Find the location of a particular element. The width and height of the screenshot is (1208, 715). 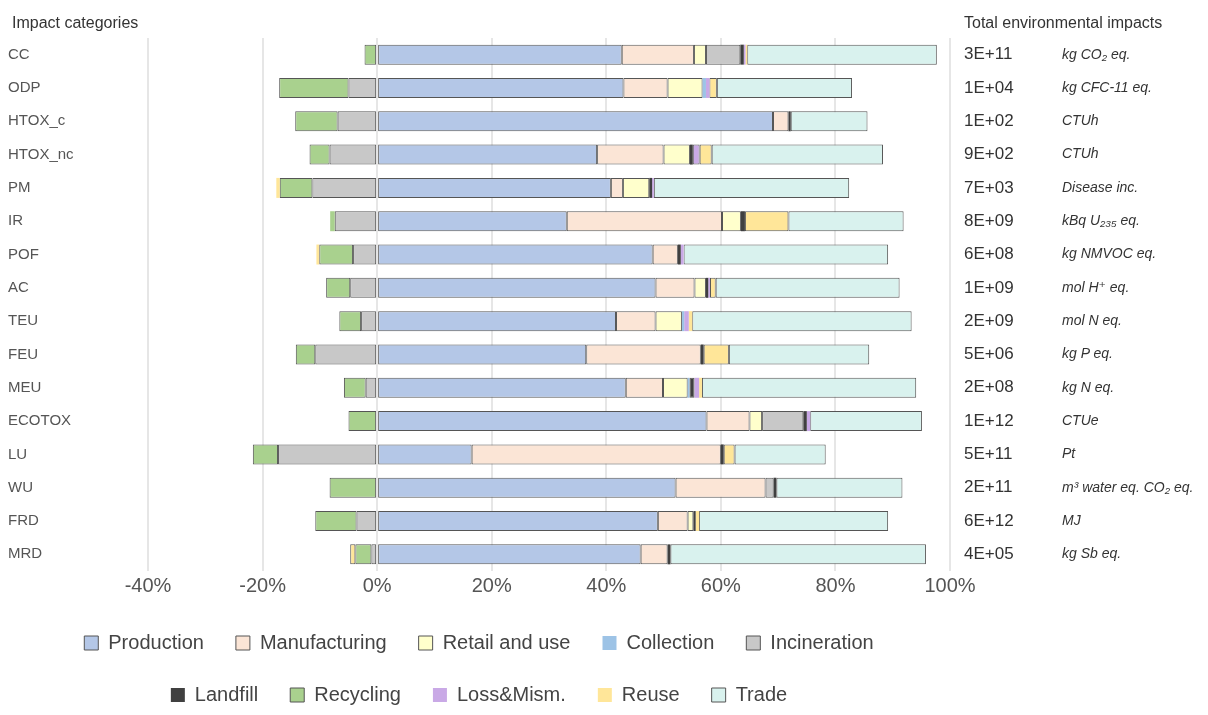

text: 2E+11 is located at coordinates (988, 487).